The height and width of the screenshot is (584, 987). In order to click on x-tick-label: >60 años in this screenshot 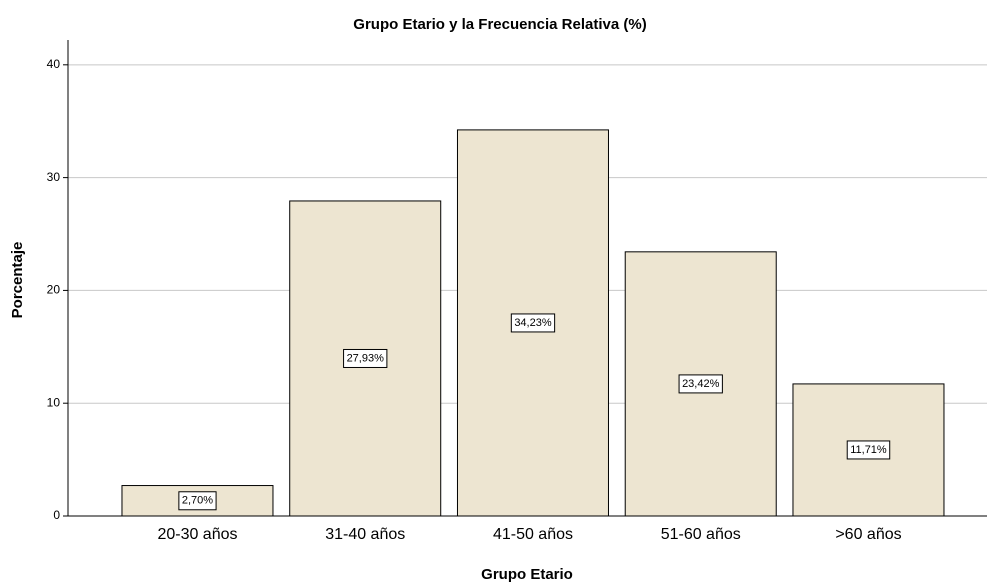, I will do `click(868, 534)`.